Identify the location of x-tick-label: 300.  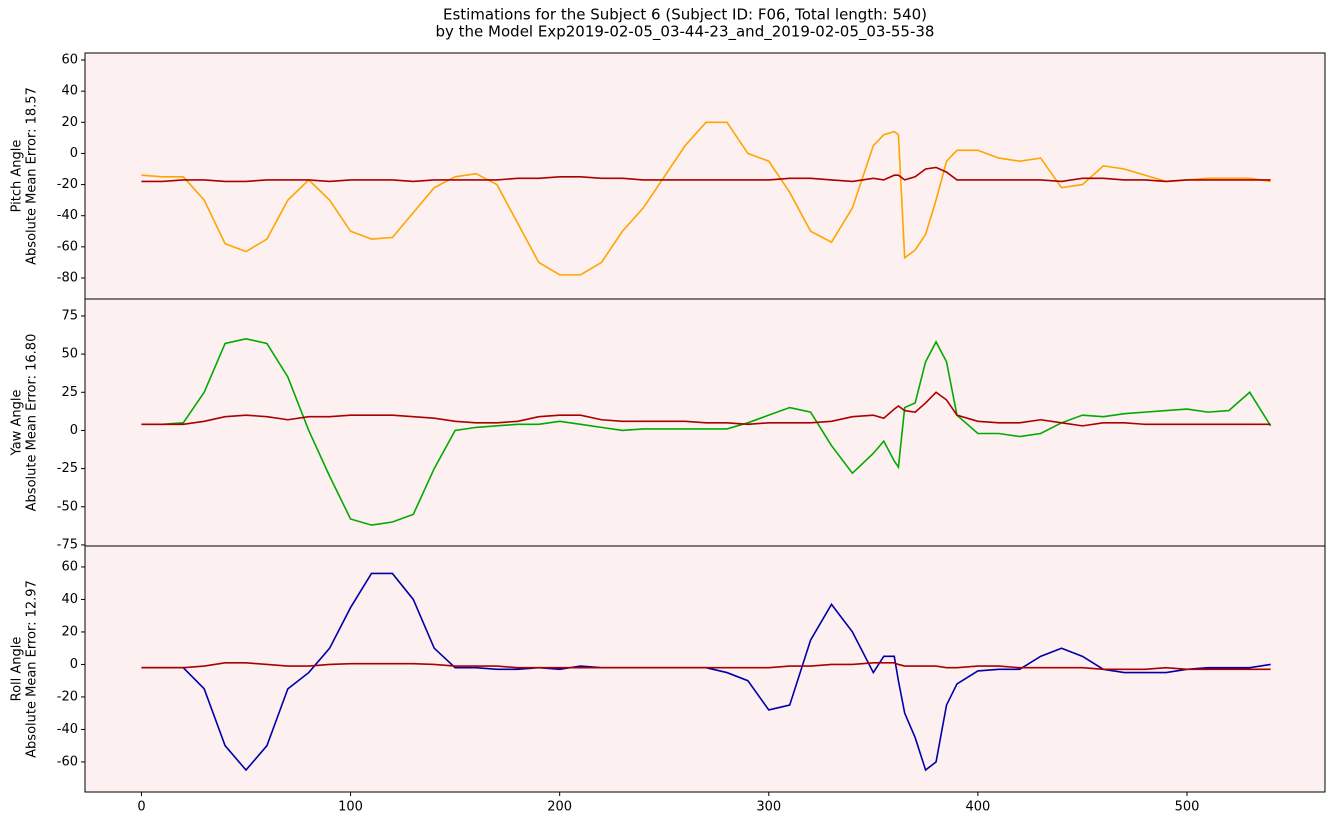
(768, 807).